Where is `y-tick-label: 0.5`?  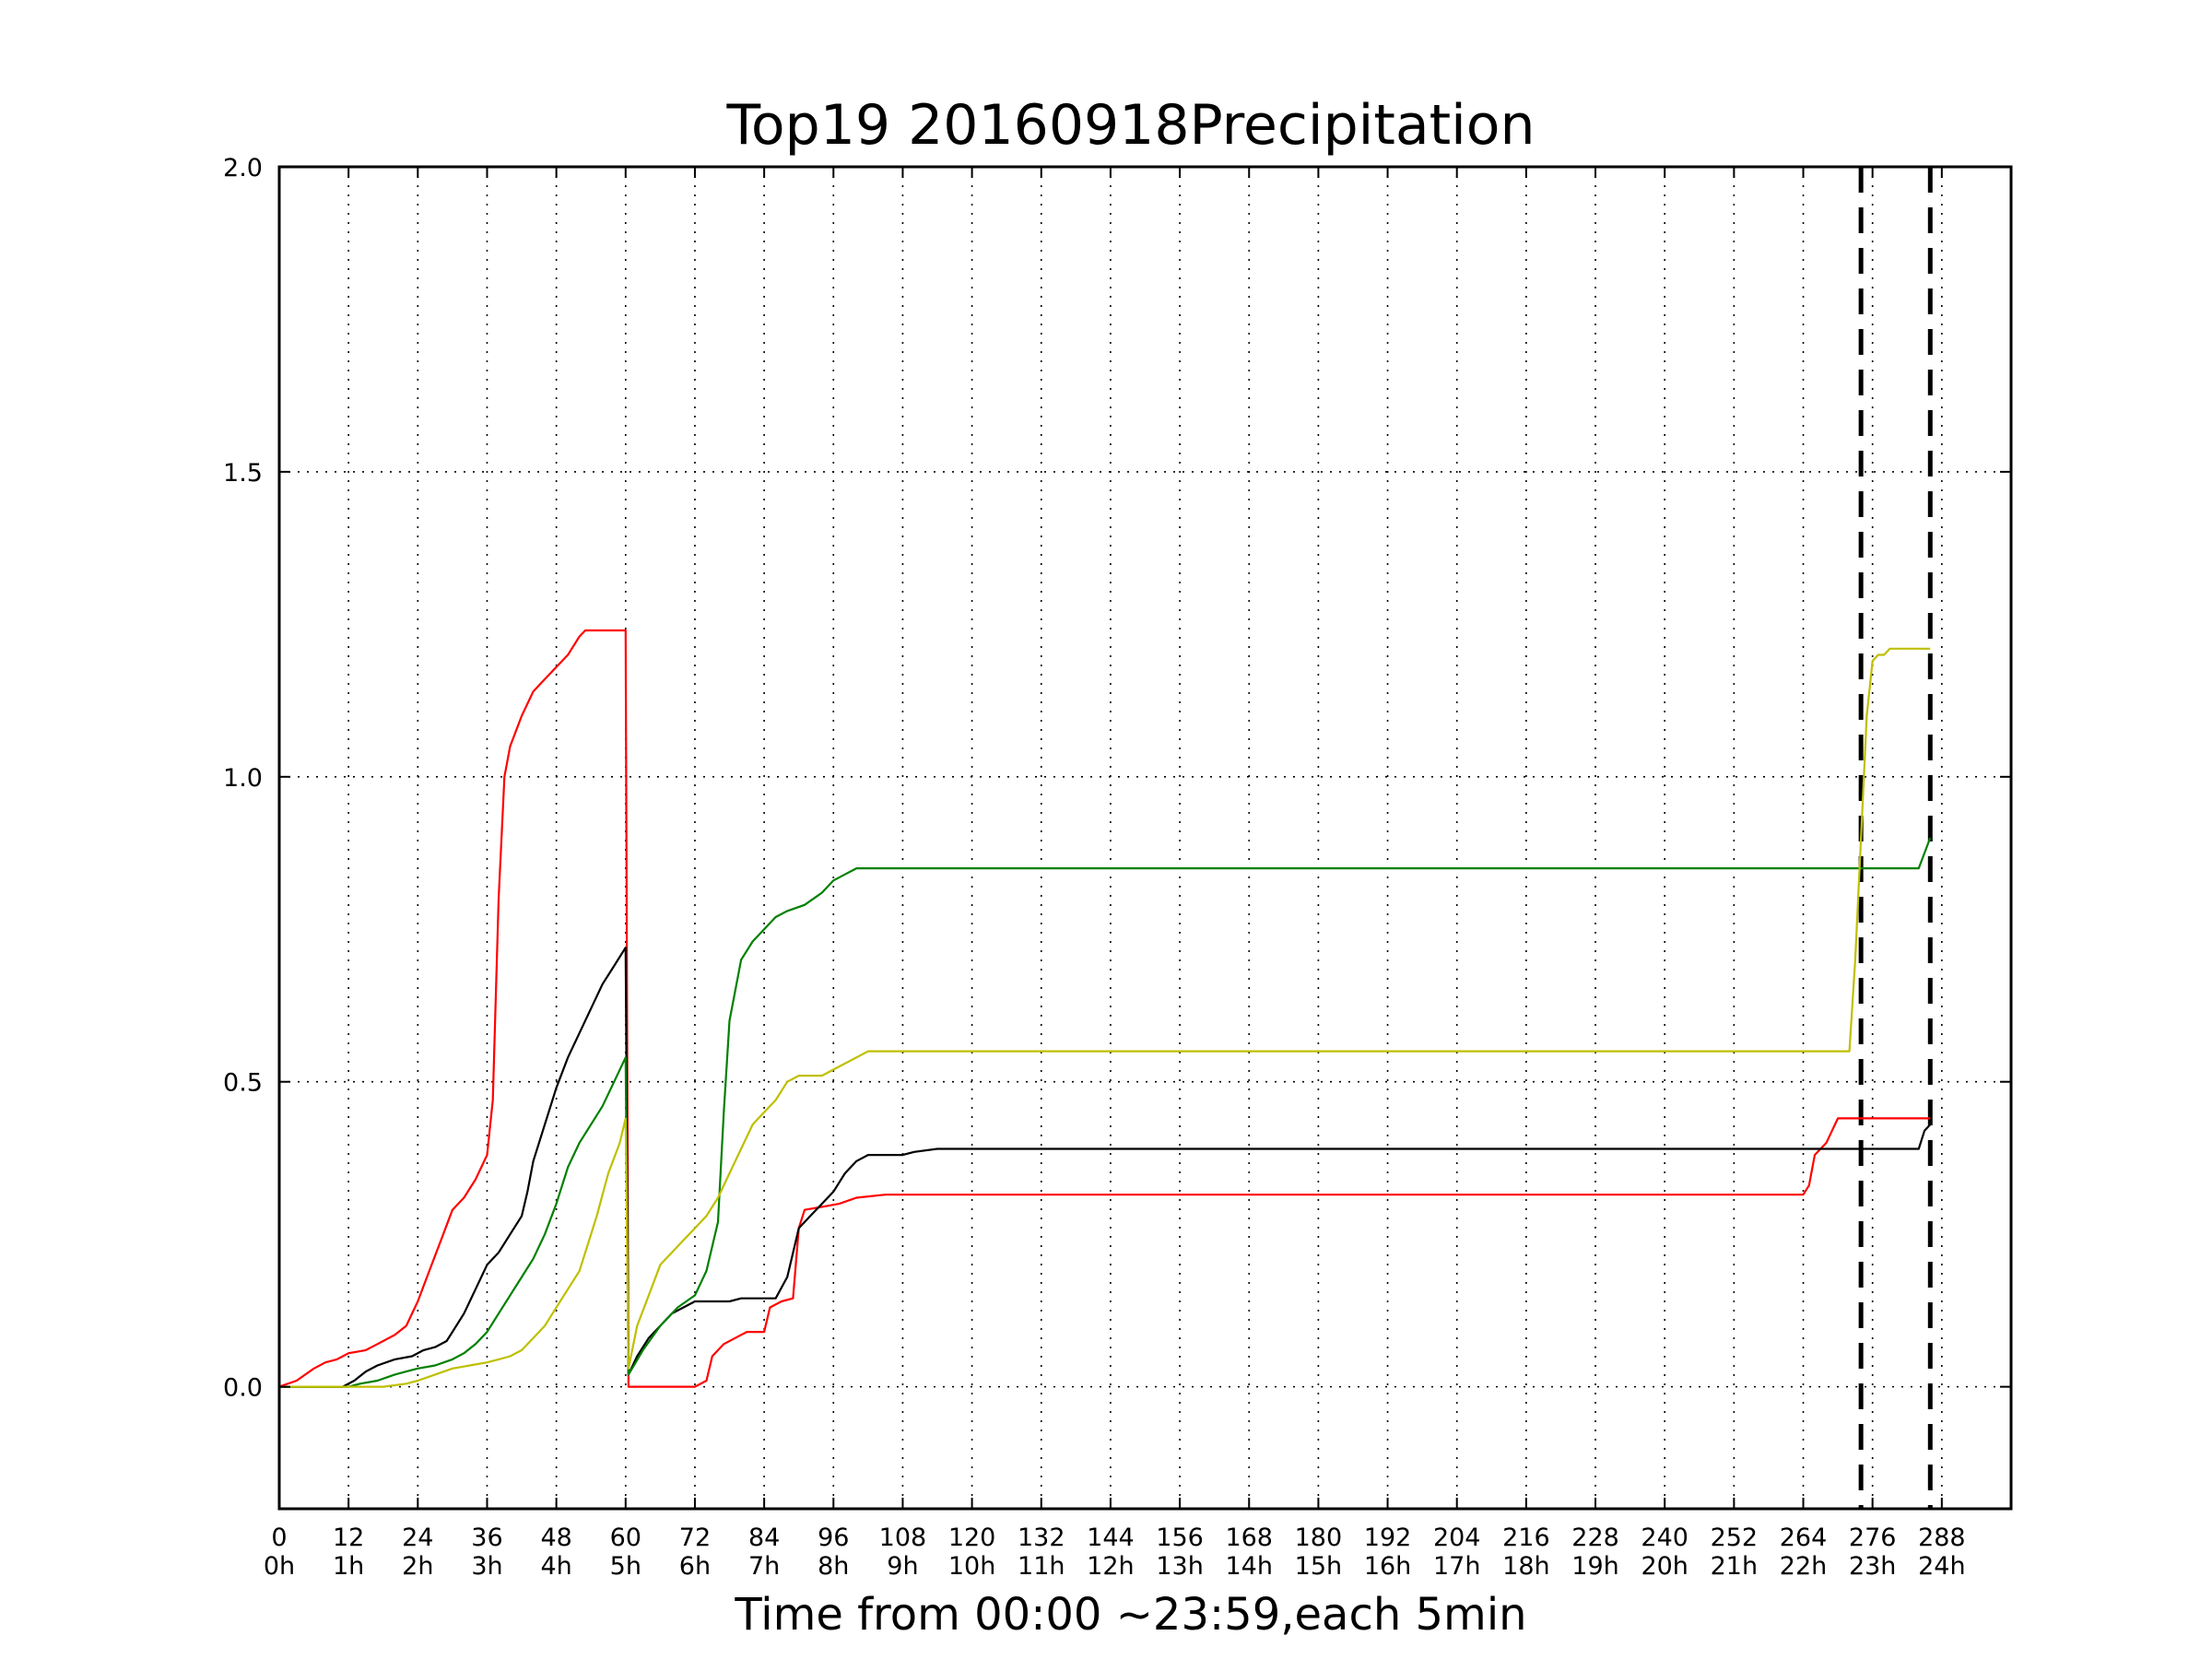 y-tick-label: 0.5 is located at coordinates (243, 1083).